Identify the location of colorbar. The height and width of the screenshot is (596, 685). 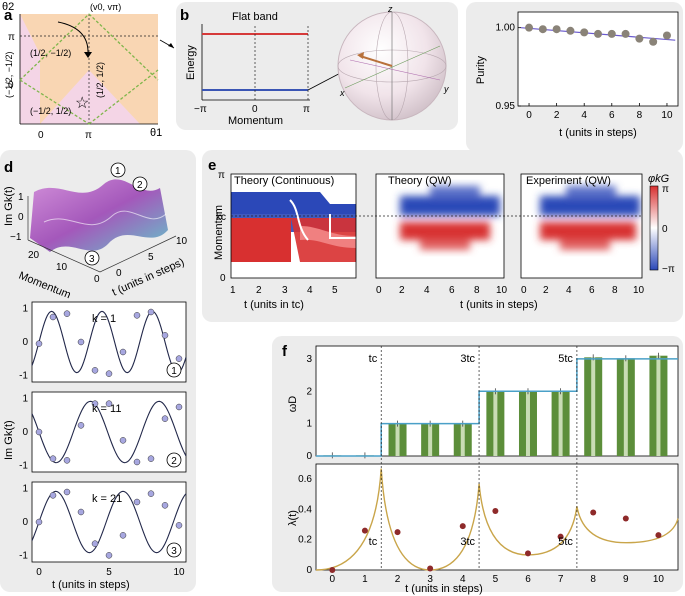
(654, 228).